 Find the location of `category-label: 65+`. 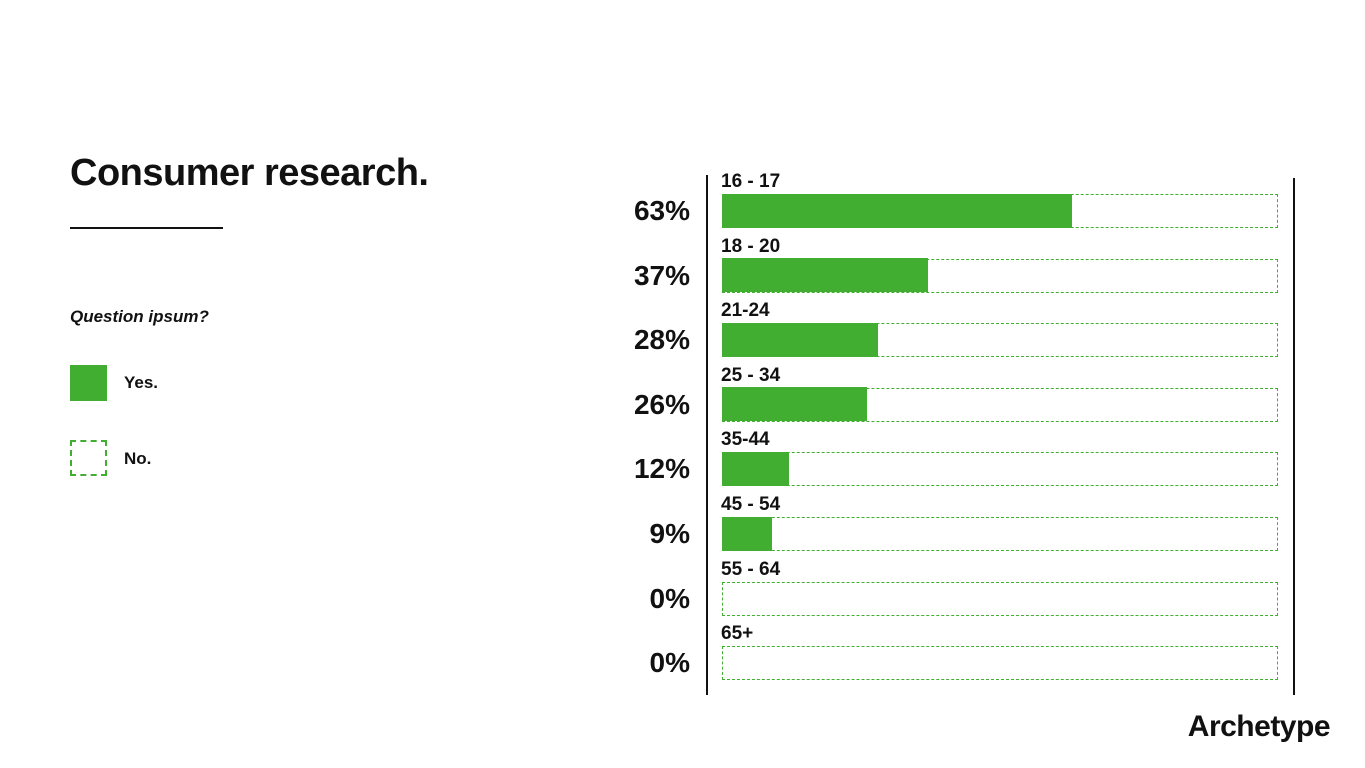

category-label: 65+ is located at coordinates (737, 634).